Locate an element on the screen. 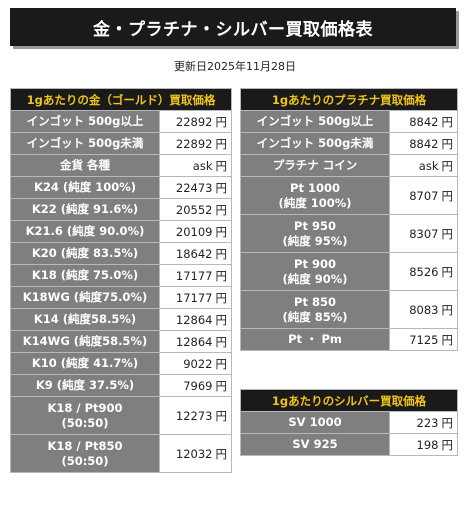  price-value: 9022 is located at coordinates (198, 363).